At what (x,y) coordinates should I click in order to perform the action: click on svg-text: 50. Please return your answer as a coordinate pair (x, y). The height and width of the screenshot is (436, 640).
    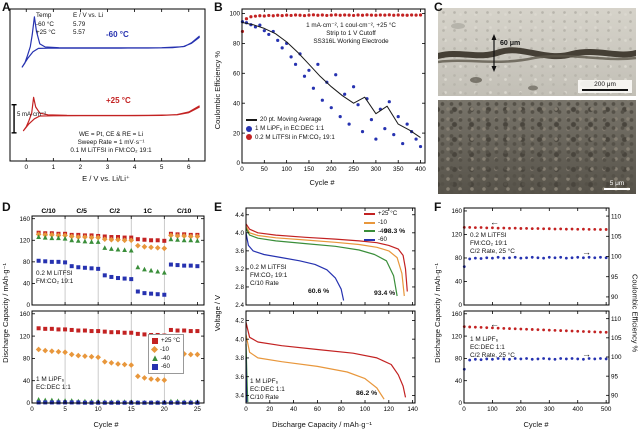
    Looking at the image, I should click on (265, 169).